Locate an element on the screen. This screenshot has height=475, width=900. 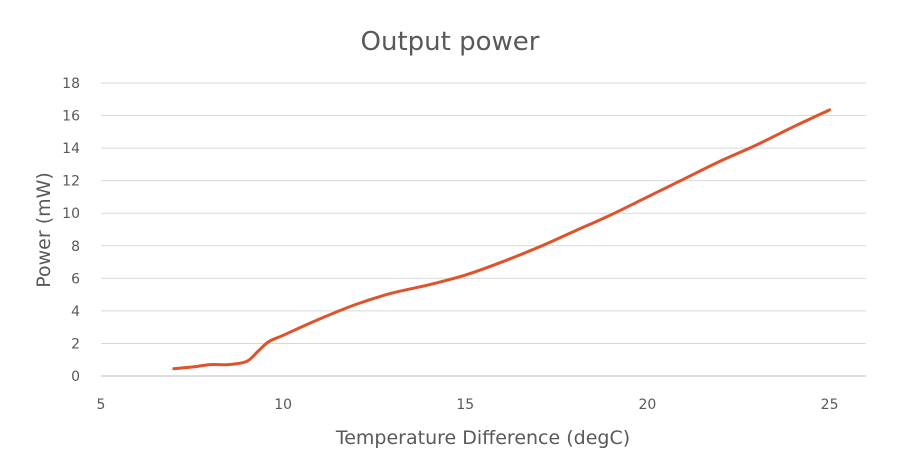
y-tick-label: 0 is located at coordinates (75, 377).